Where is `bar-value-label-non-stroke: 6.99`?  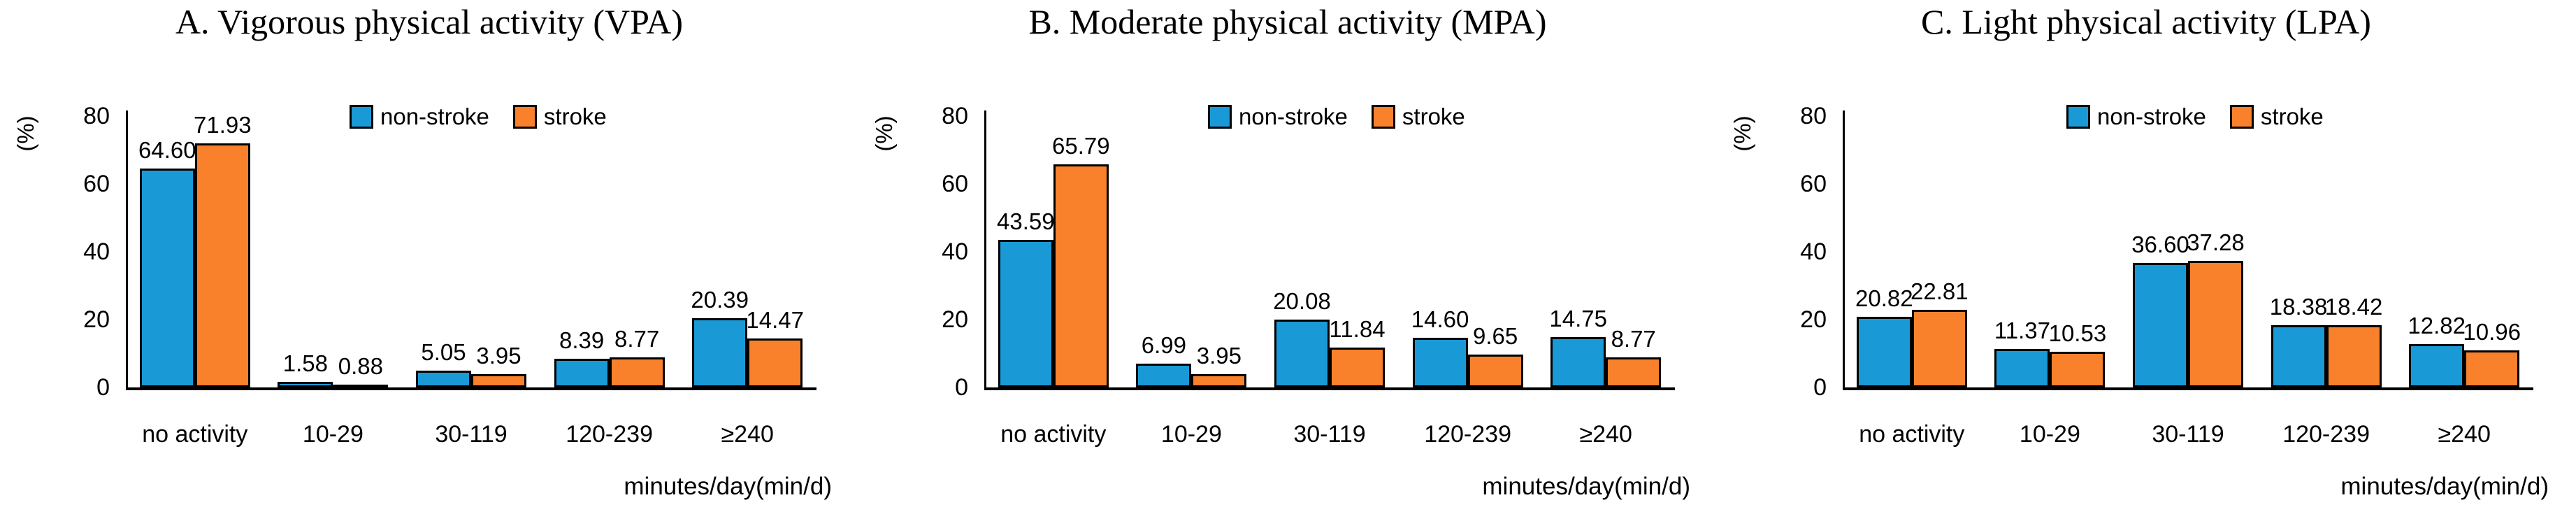
bar-value-label-non-stroke: 6.99 is located at coordinates (1163, 345).